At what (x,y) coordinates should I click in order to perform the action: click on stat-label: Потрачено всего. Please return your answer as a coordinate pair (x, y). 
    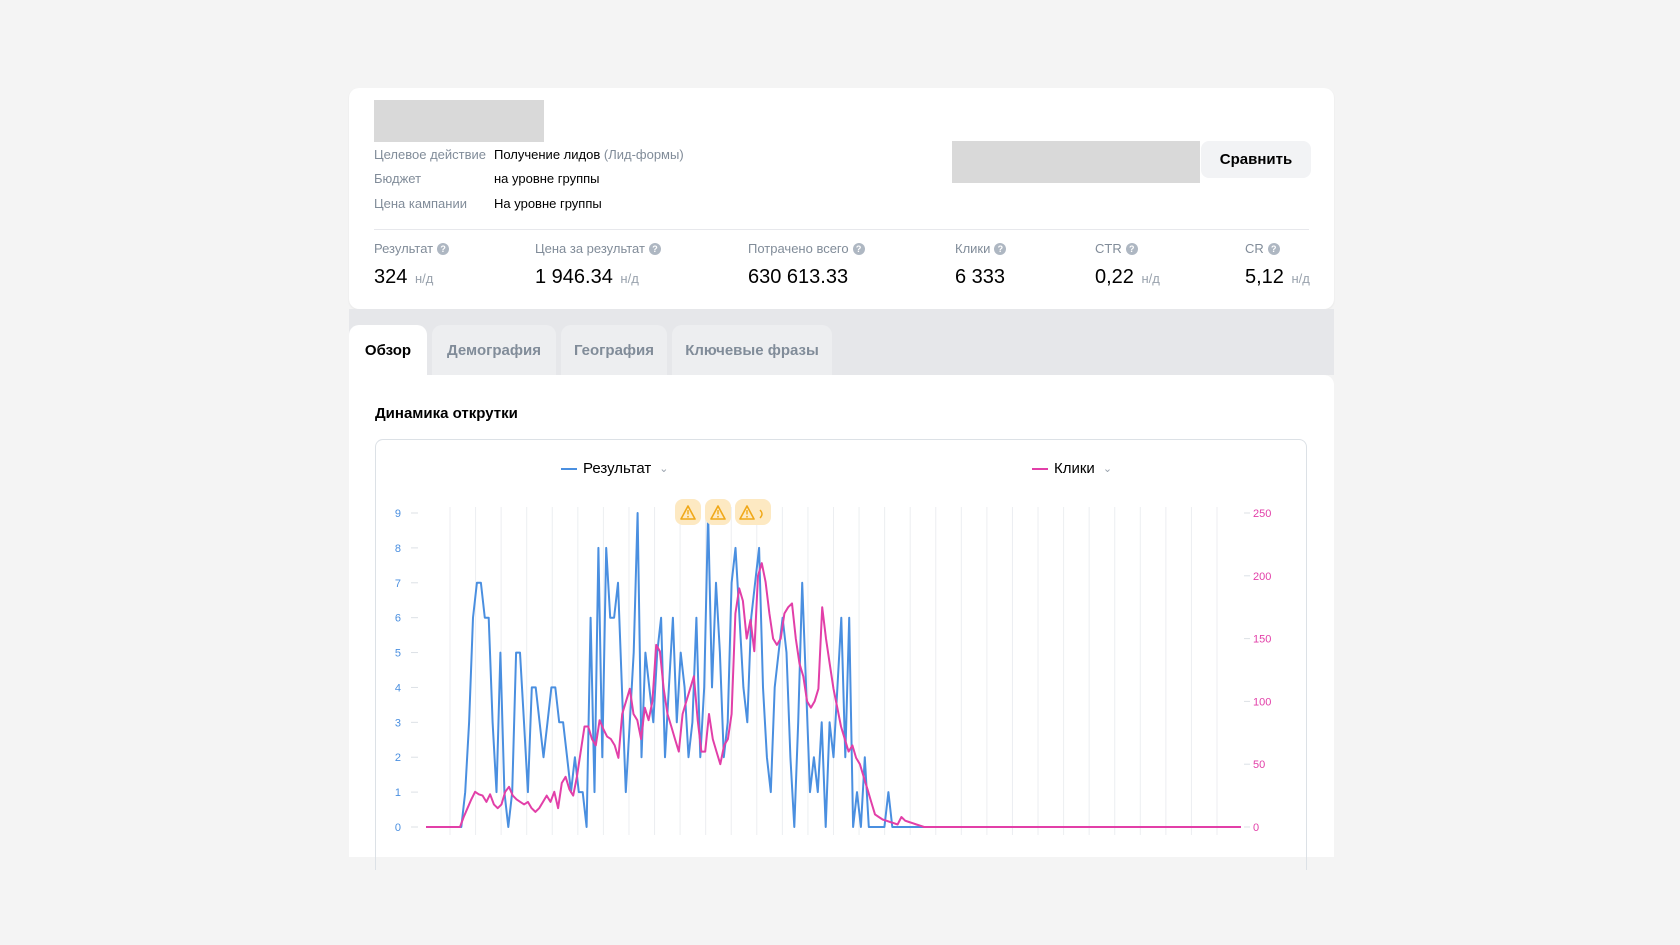
    Looking at the image, I should click on (798, 248).